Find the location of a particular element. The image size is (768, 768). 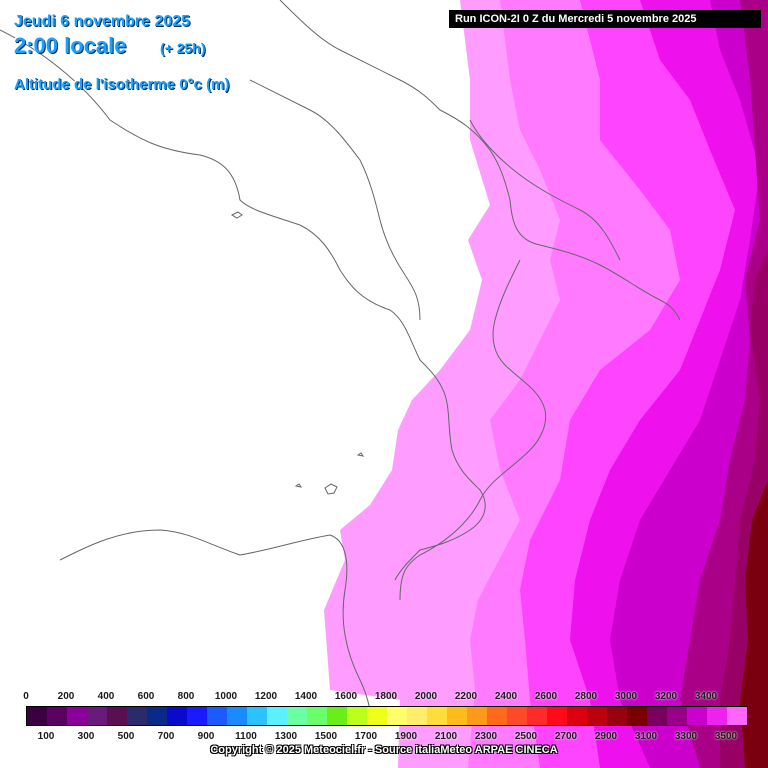

legend-tick-label: 800 is located at coordinates (186, 696).